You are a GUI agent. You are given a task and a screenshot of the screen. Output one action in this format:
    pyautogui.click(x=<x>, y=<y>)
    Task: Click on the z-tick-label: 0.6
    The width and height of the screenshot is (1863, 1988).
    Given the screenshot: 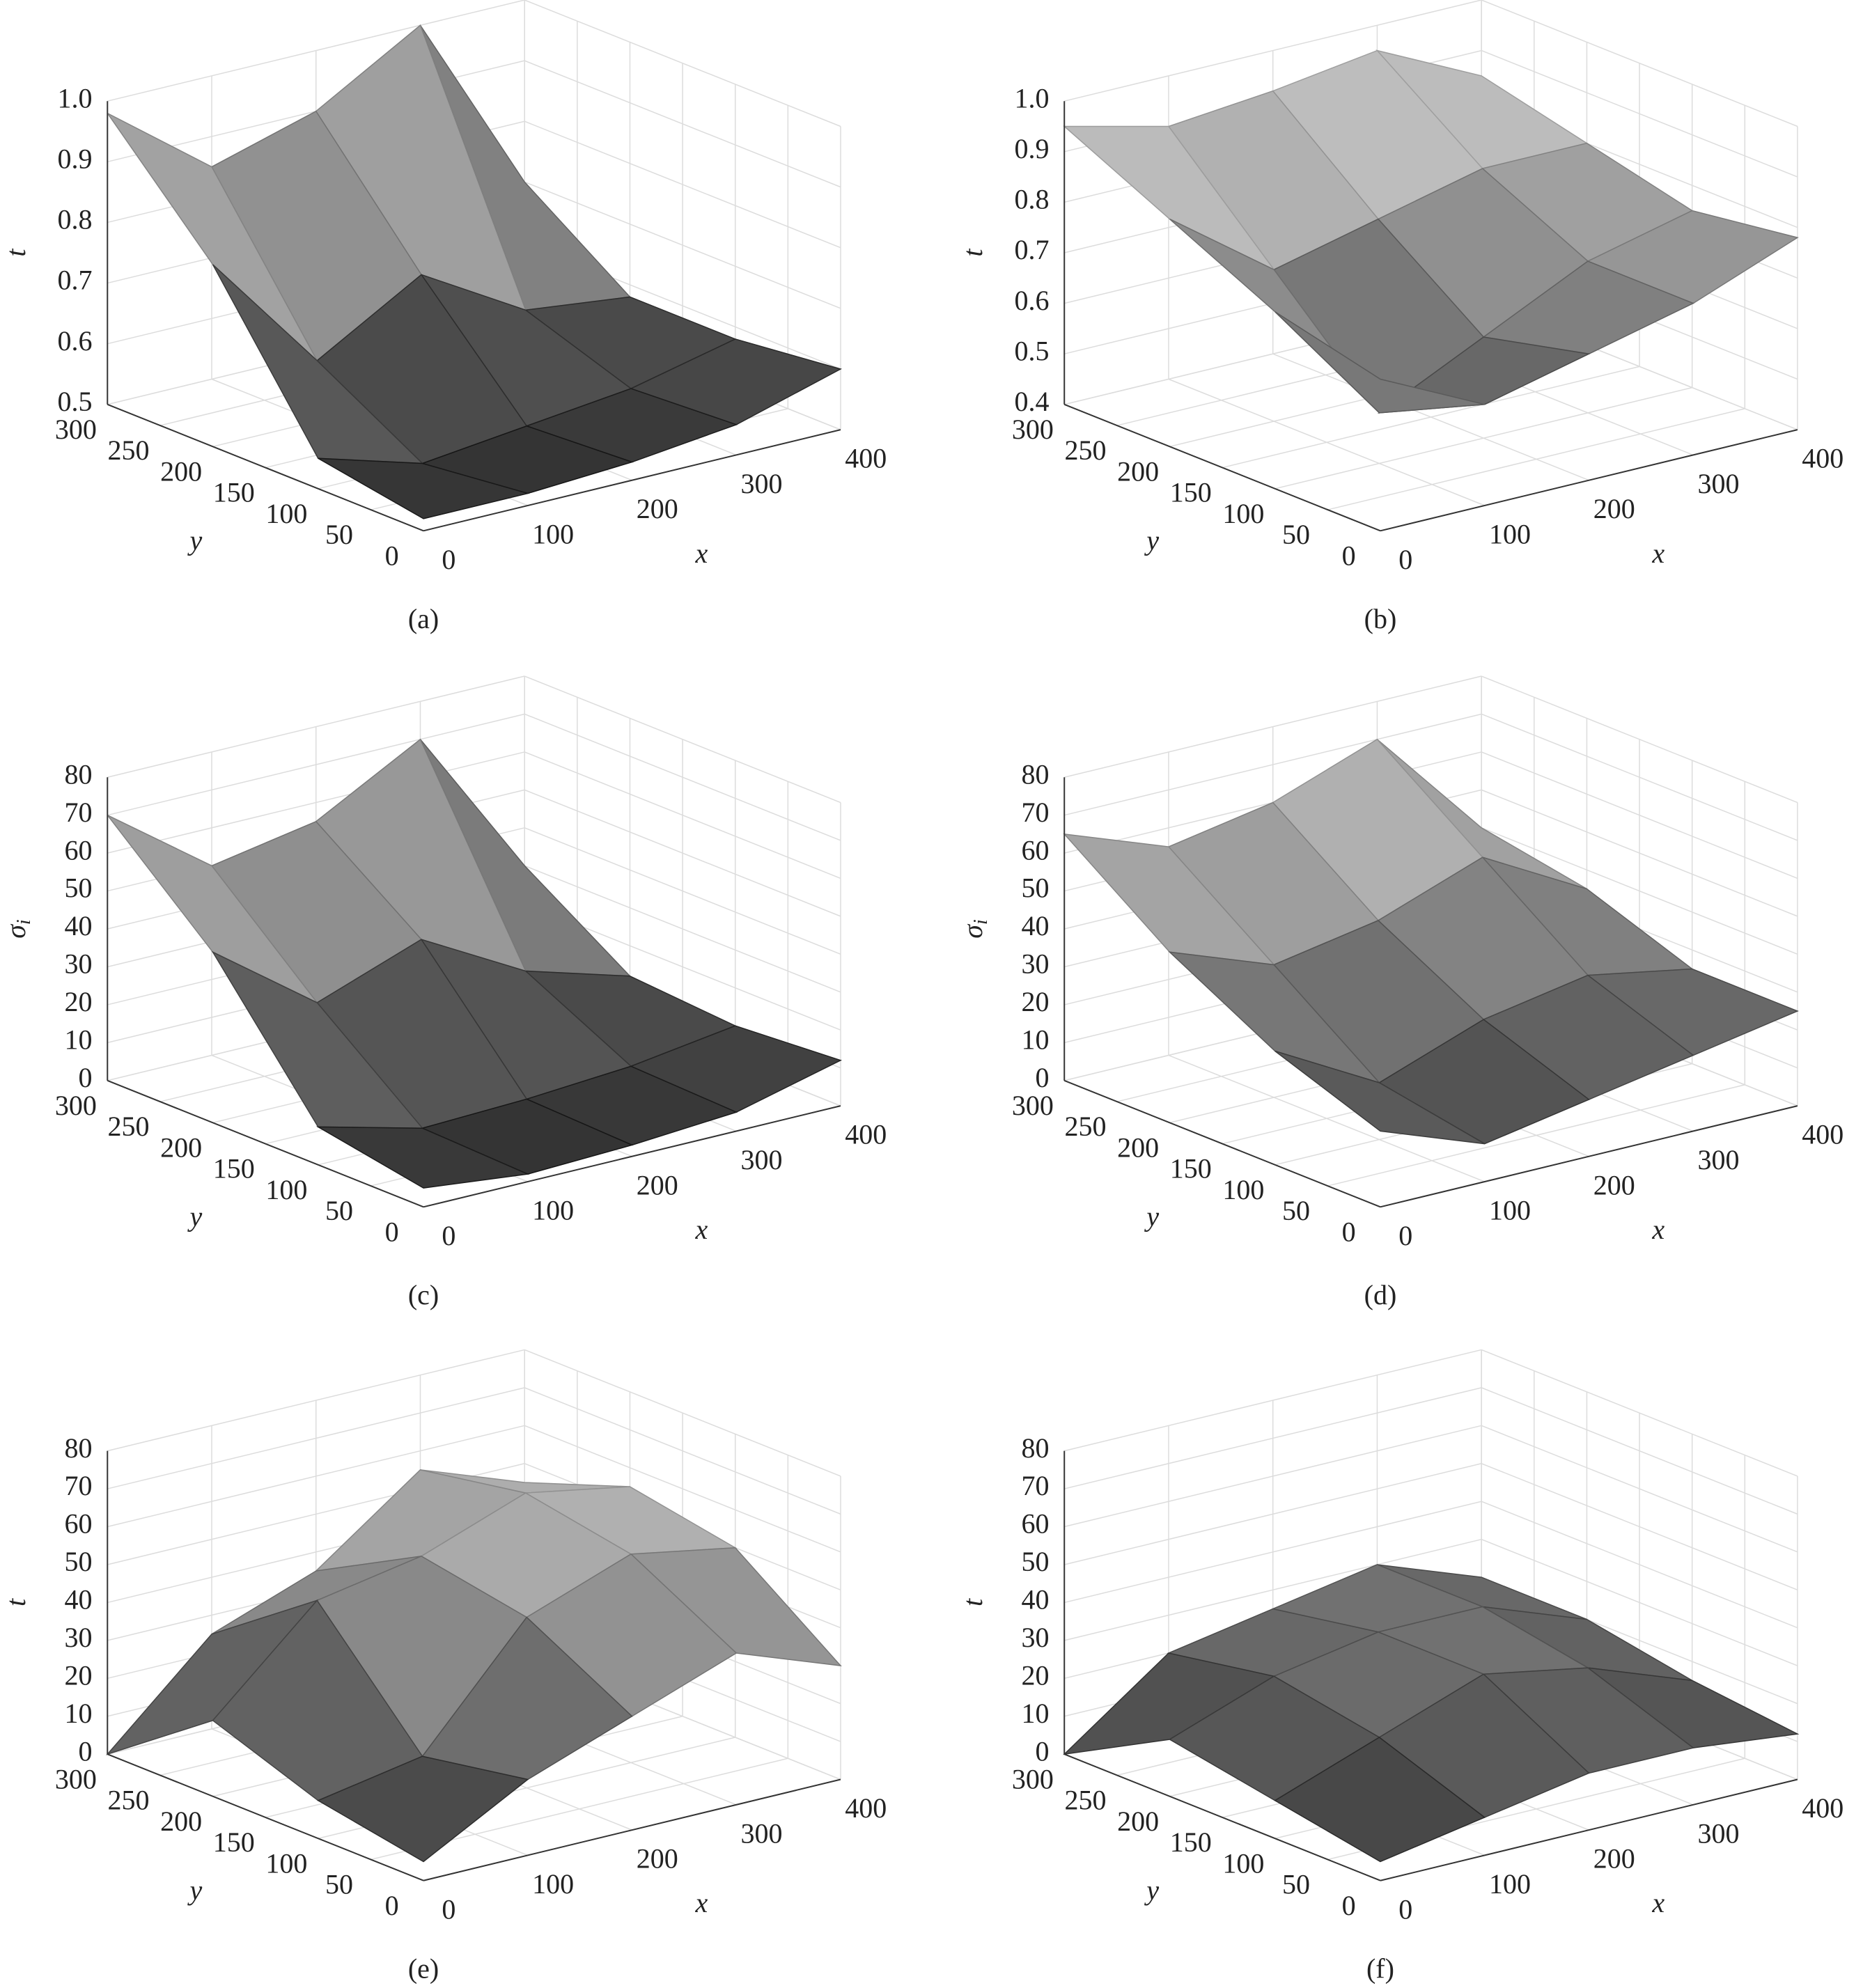 What is the action you would take?
    pyautogui.click(x=74, y=341)
    